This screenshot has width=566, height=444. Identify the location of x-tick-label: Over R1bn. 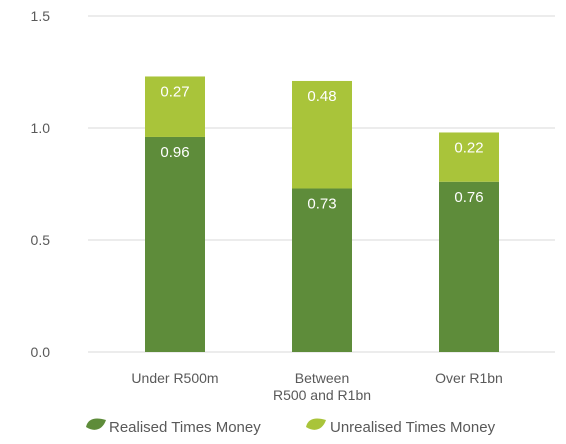
(469, 378).